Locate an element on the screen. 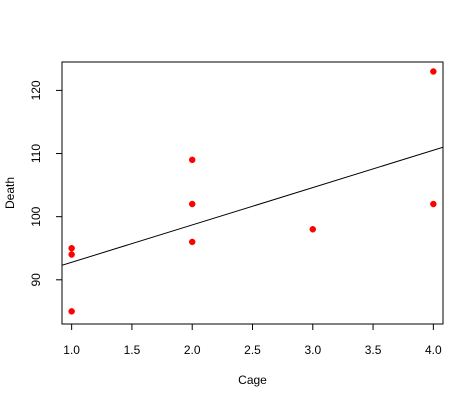 This screenshot has height=402, width=474. x-tick-label: 1.0 is located at coordinates (71, 350).